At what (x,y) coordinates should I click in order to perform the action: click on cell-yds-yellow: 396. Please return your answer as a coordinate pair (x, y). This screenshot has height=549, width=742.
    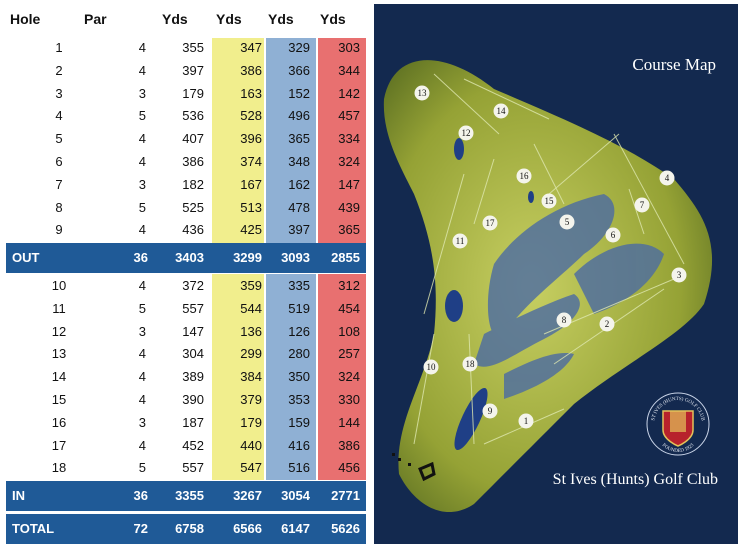
    Looking at the image, I should click on (251, 139).